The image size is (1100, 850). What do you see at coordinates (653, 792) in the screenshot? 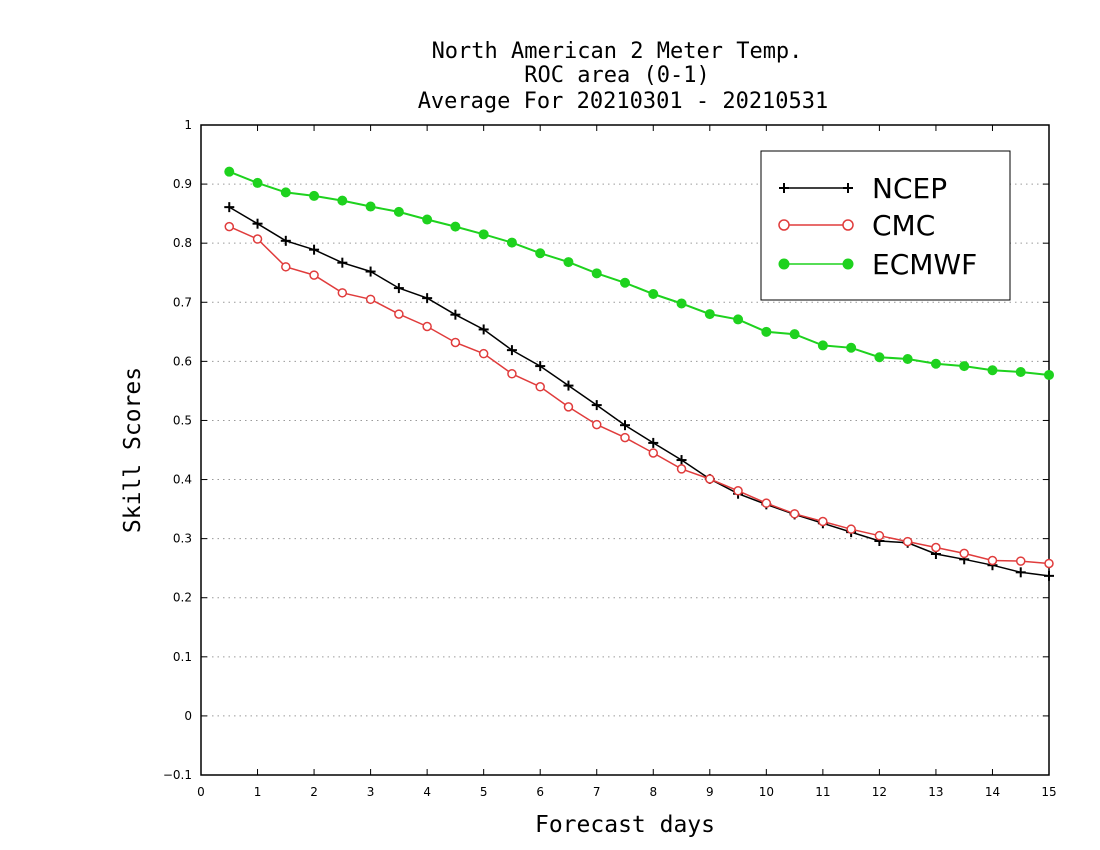
I see `x-tick-label: 8` at bounding box center [653, 792].